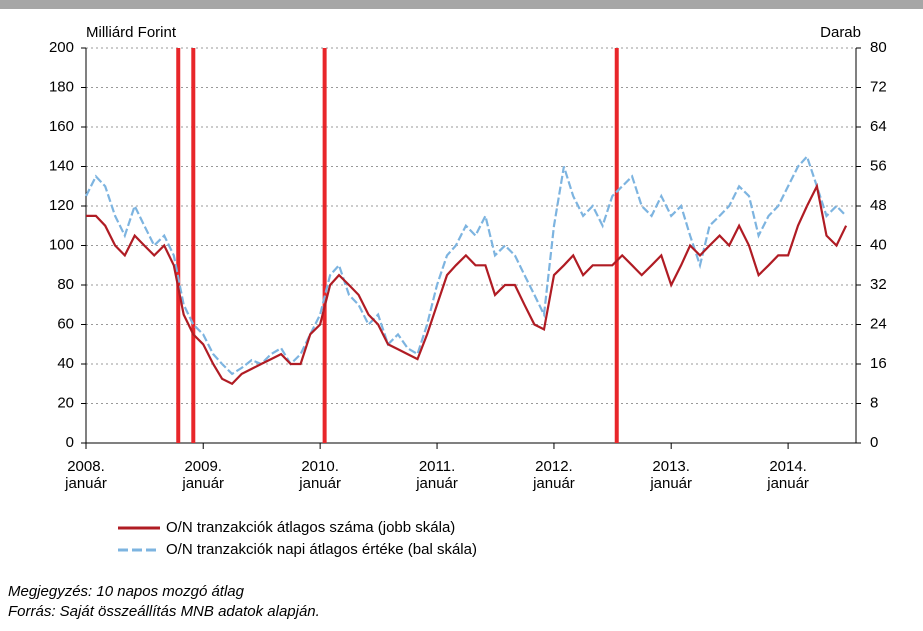 This screenshot has width=923, height=631. Describe the element at coordinates (61, 244) in the screenshot. I see `y-tick-label: 100` at that location.